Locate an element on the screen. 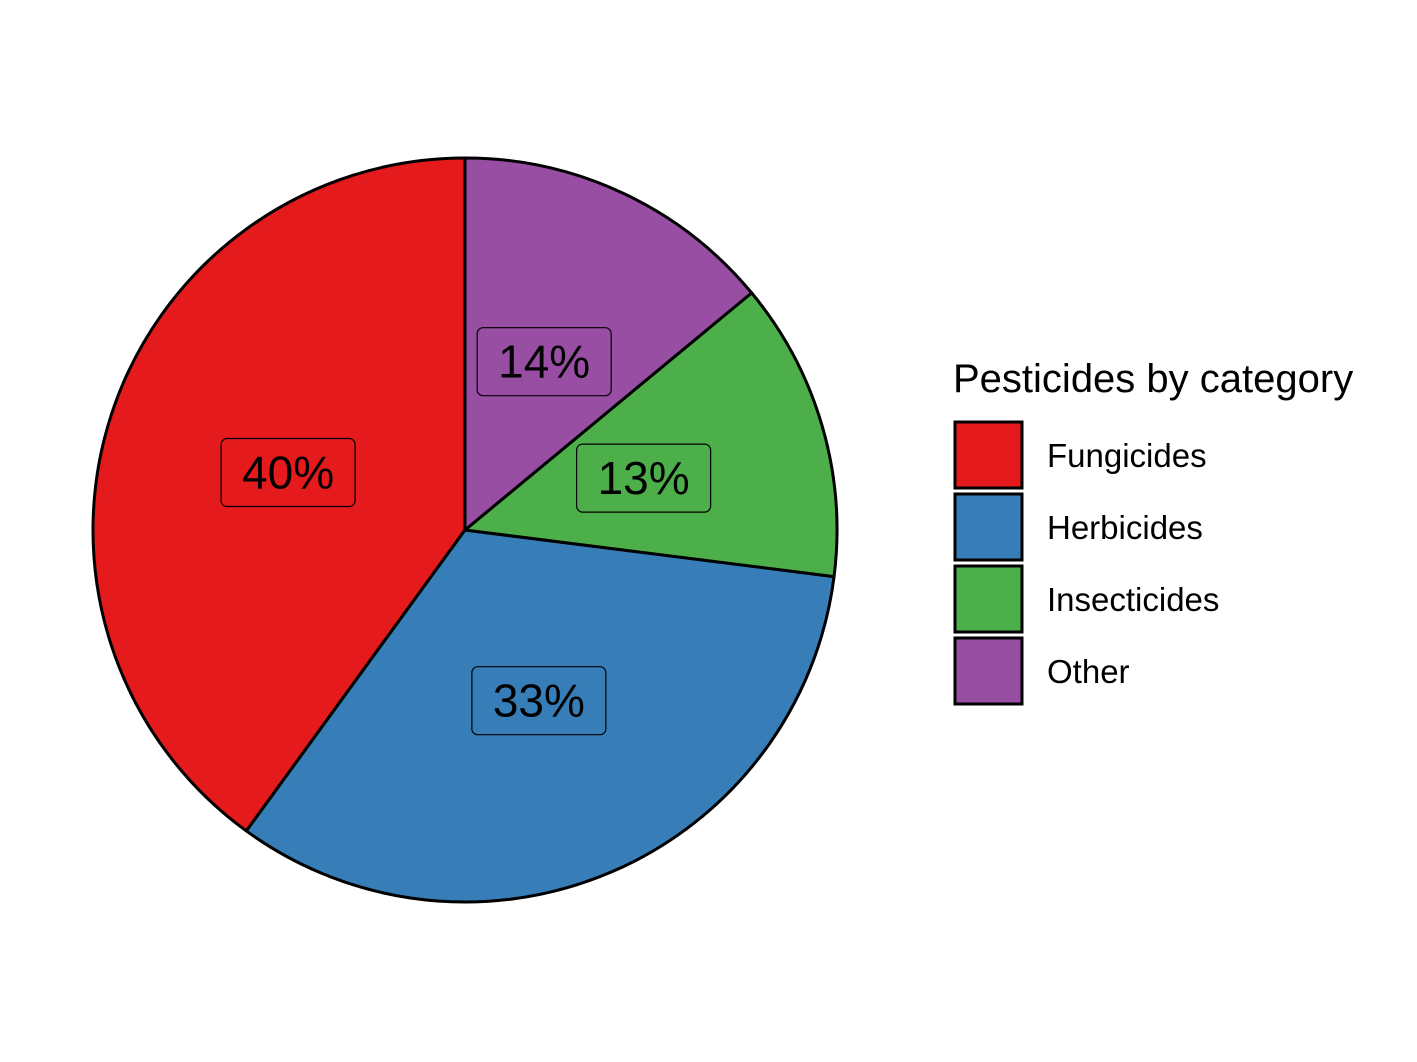 This screenshot has width=1417, height=1062. slice-label-insecticides: 13% is located at coordinates (644, 478).